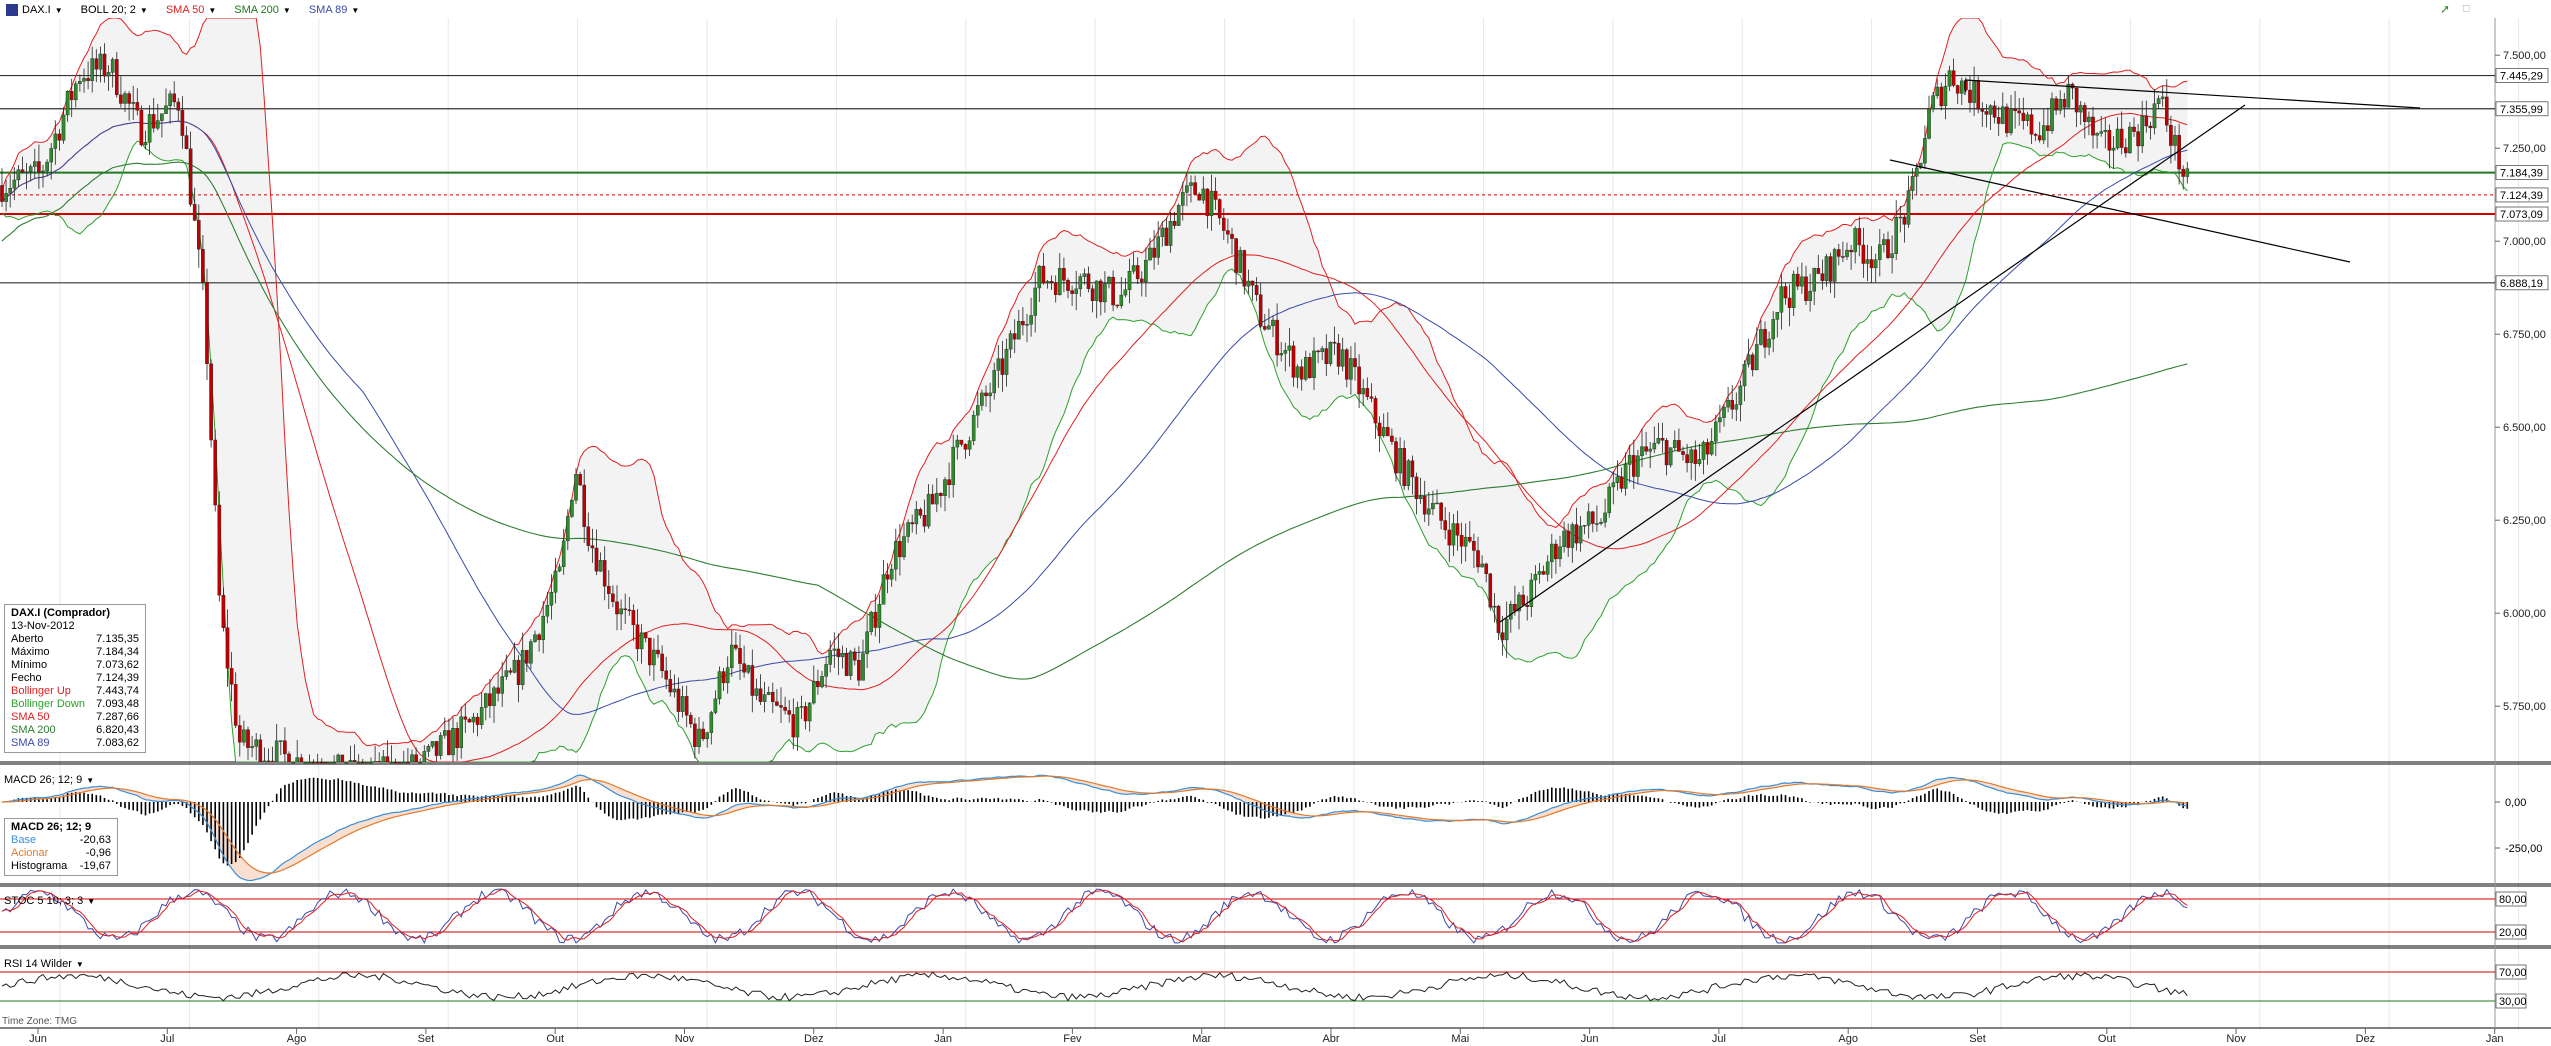 The image size is (2551, 1046). I want to click on trend-tool-icon: ➚, so click(2445, 9).